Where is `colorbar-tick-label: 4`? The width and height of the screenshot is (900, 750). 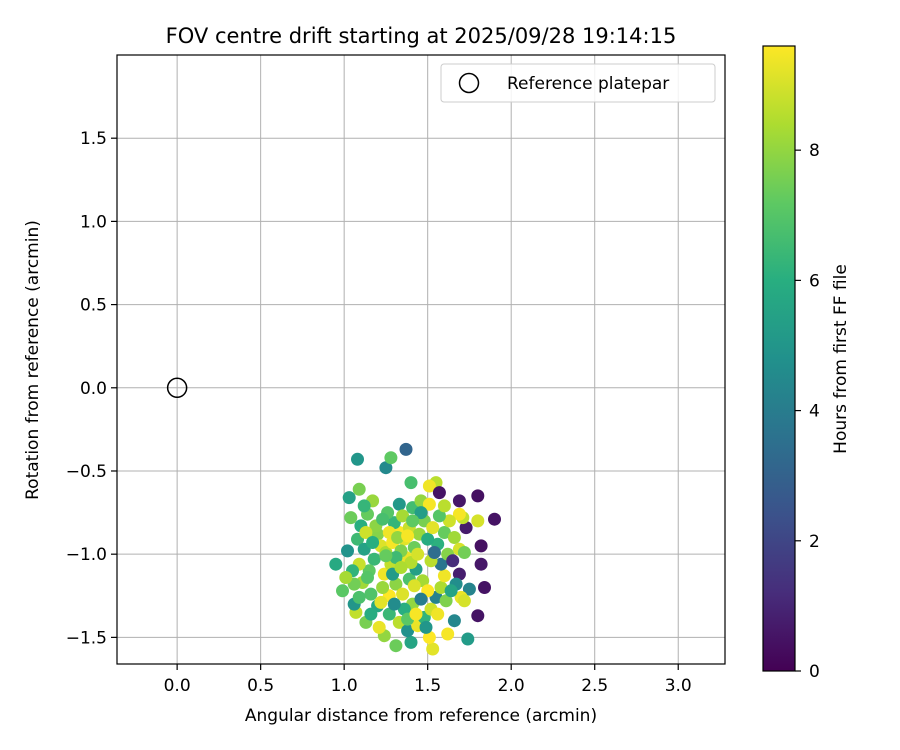 colorbar-tick-label: 4 is located at coordinates (814, 412).